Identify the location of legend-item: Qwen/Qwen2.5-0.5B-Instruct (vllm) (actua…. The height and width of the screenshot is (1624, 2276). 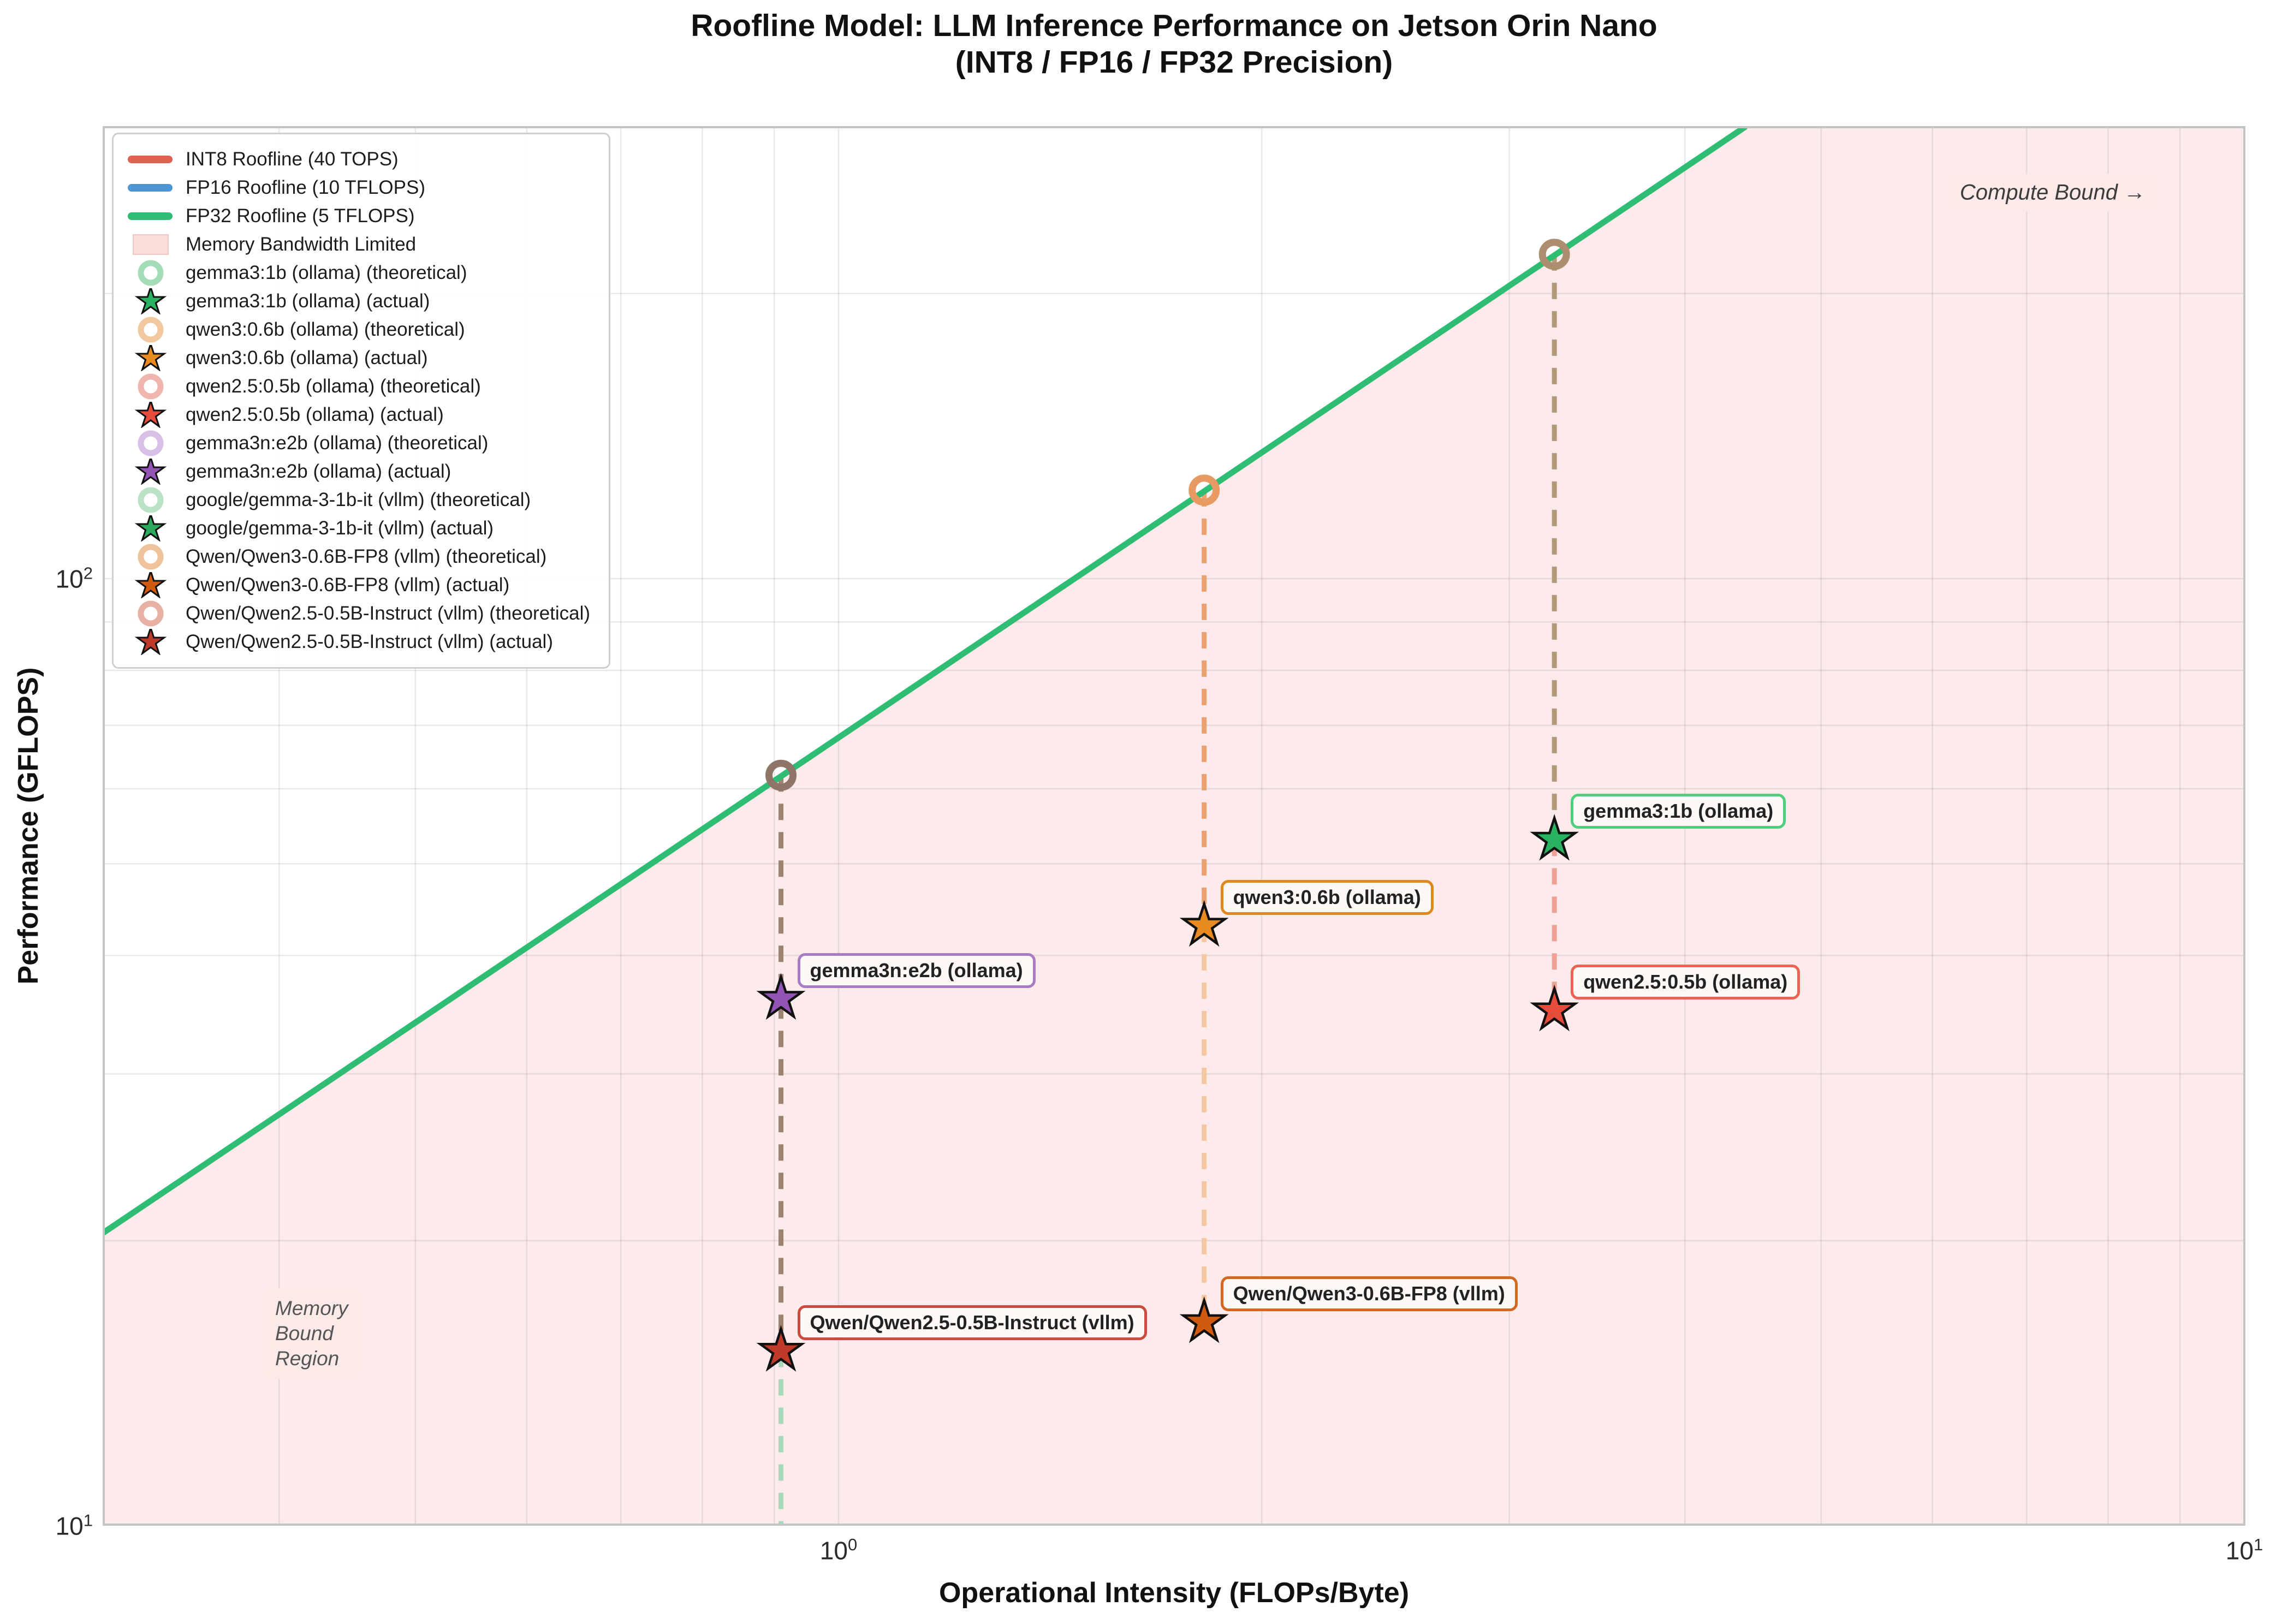
(358, 642).